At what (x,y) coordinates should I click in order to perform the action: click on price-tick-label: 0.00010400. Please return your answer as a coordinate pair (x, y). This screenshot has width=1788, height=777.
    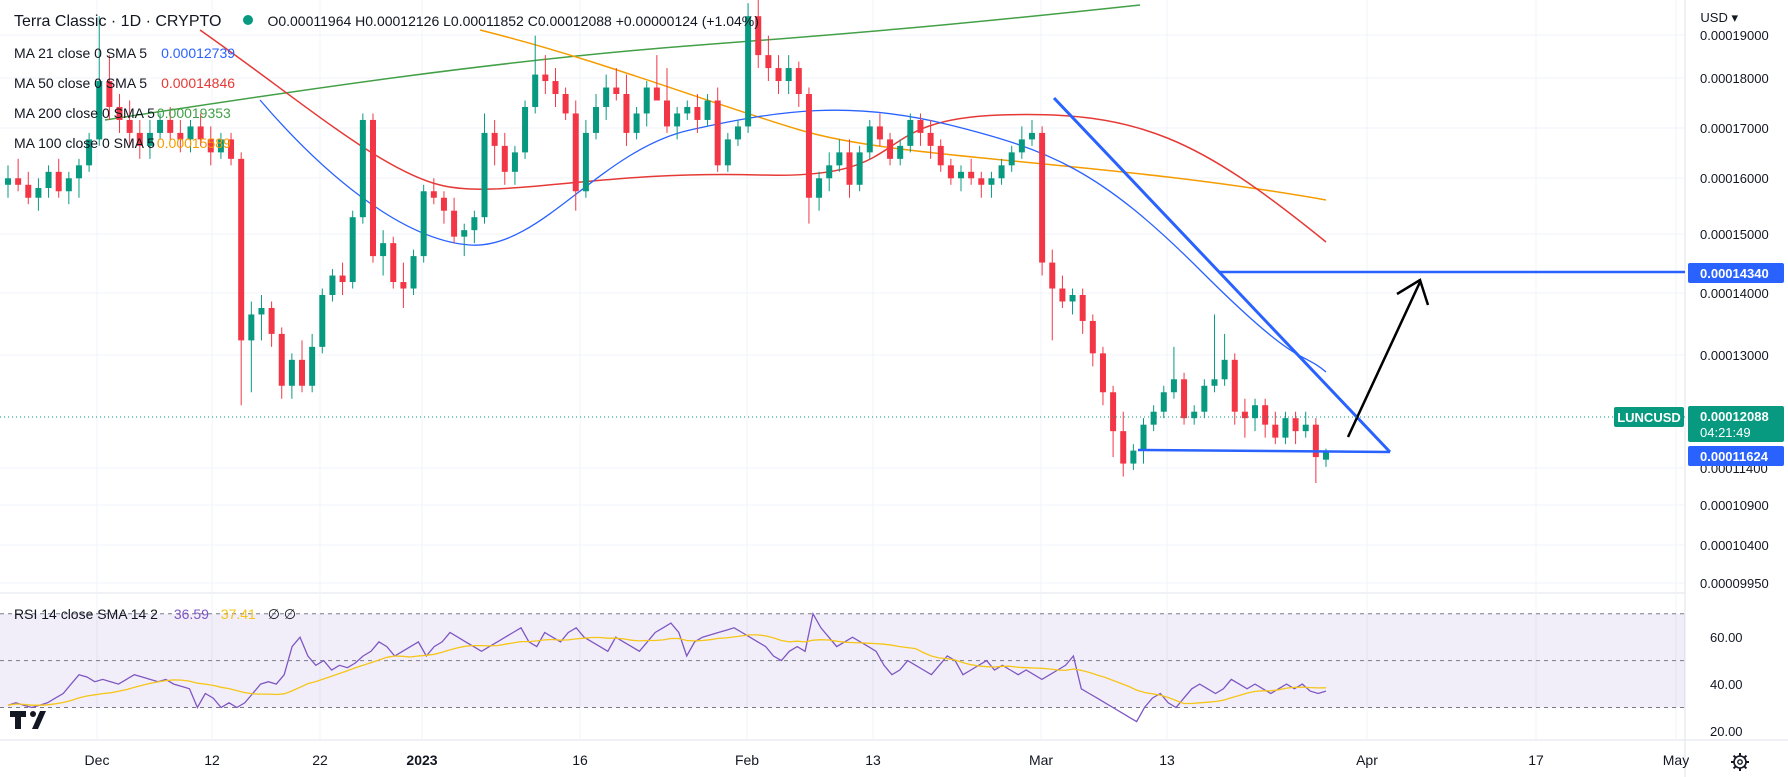
    Looking at the image, I should click on (1734, 545).